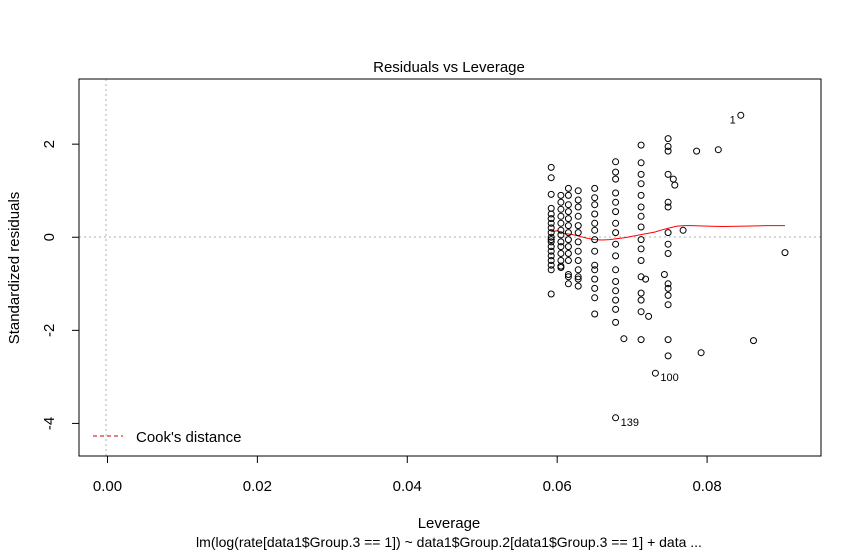  I want to click on annotation-layer: 1 100 139, so click(678, 271).